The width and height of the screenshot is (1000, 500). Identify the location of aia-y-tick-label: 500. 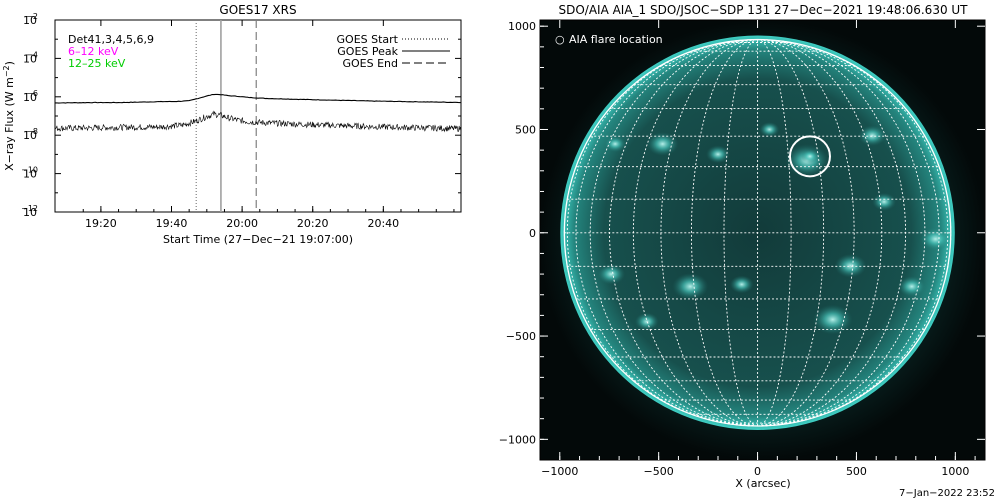
(525, 129).